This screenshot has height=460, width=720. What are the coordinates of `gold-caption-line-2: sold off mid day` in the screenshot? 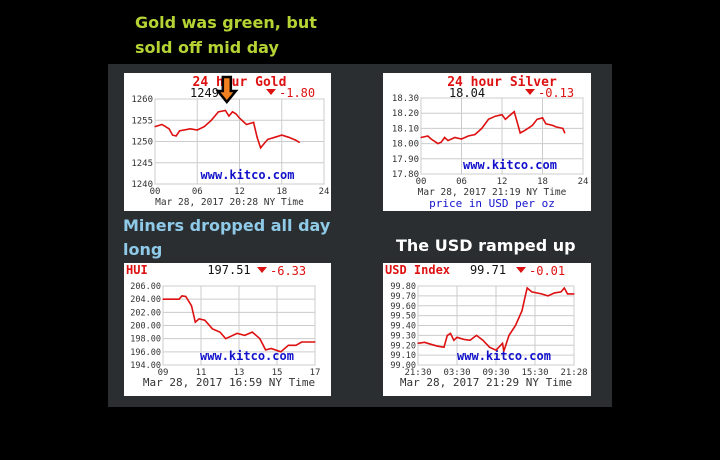 It's located at (207, 47).